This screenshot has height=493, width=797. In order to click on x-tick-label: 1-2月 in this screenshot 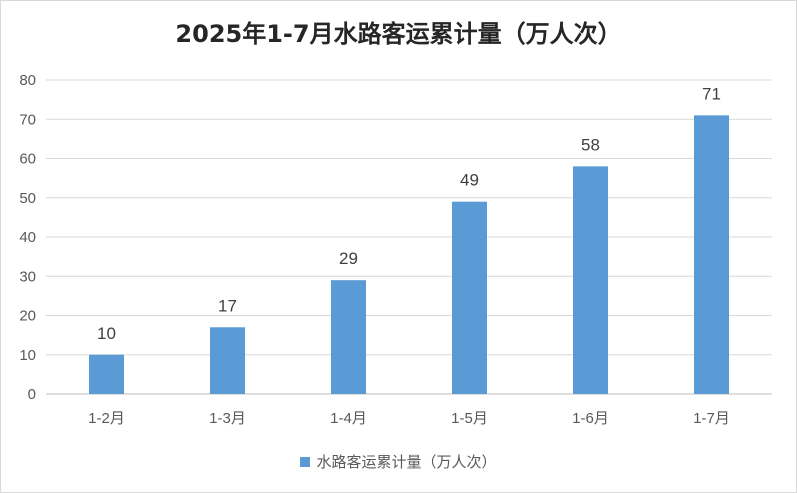, I will do `click(106, 418)`.